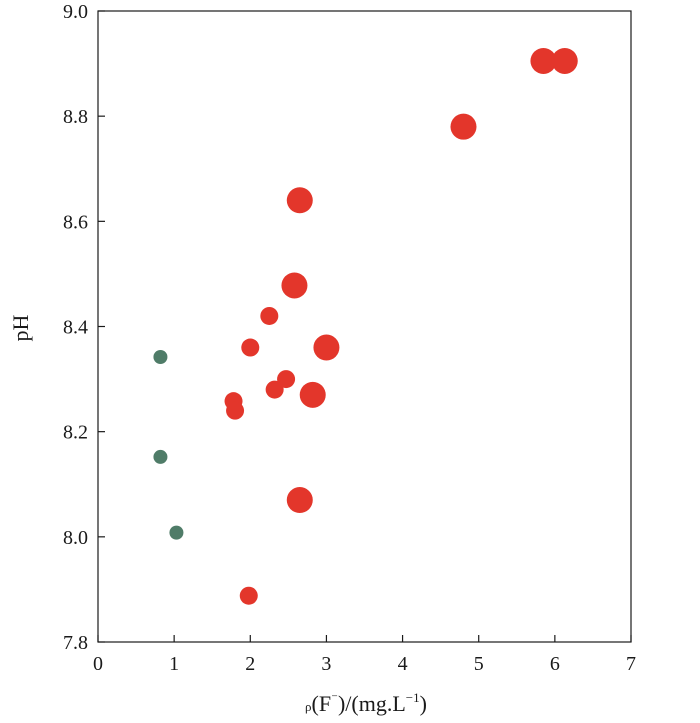 The image size is (700, 723). I want to click on x-axis-label: ρ(F⁻)/(mg.L−1), so click(366, 703).